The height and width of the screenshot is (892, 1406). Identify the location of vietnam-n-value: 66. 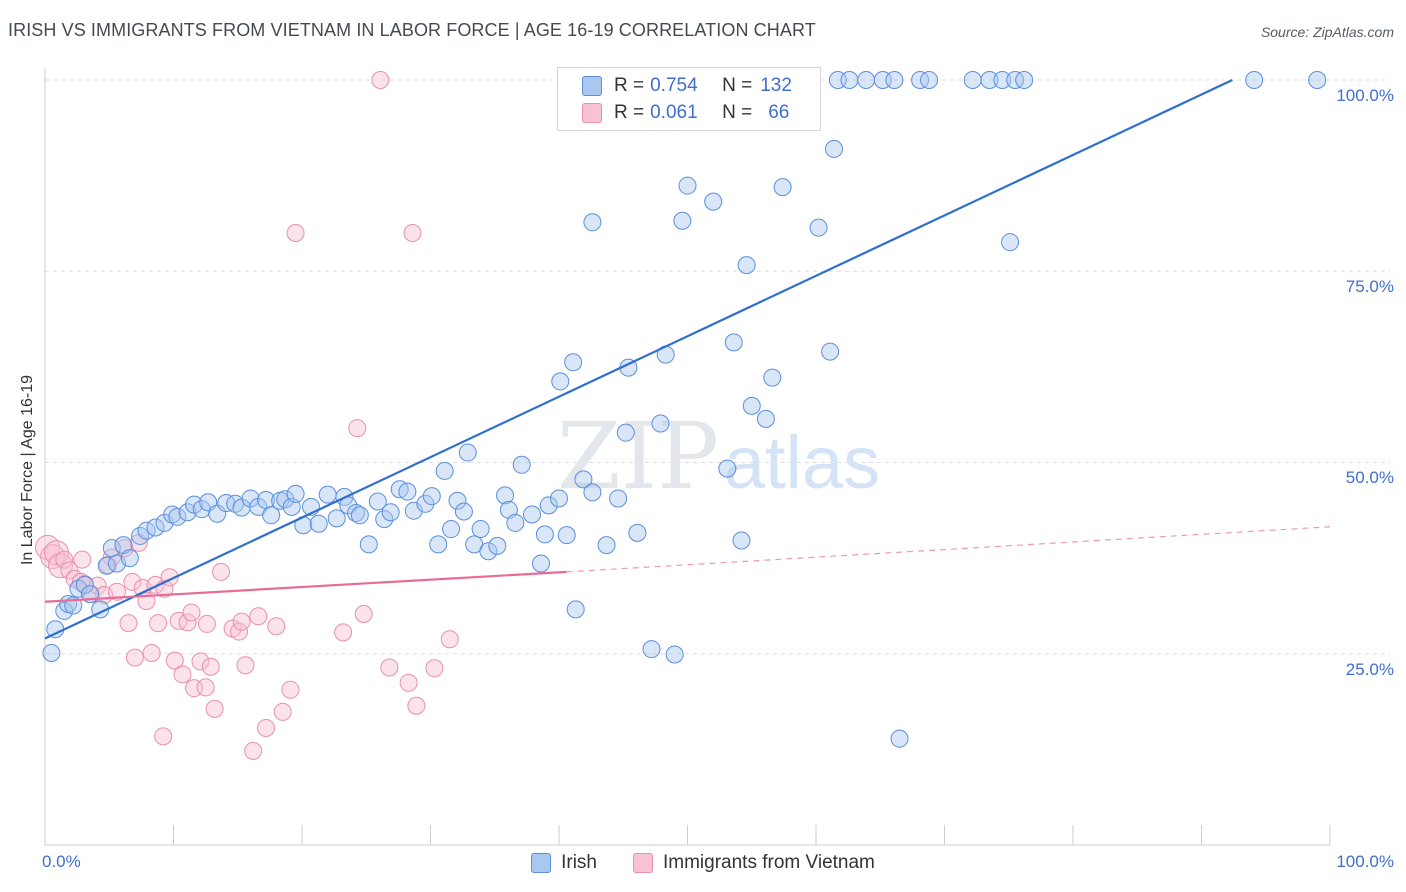
(779, 112).